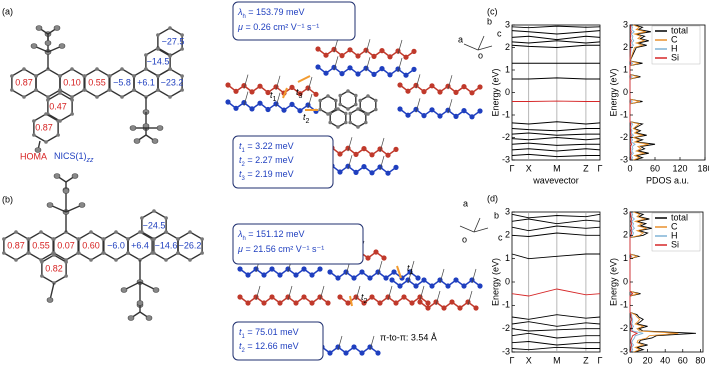  What do you see at coordinates (557, 360) in the screenshot?
I see `x-tick-label: M` at bounding box center [557, 360].